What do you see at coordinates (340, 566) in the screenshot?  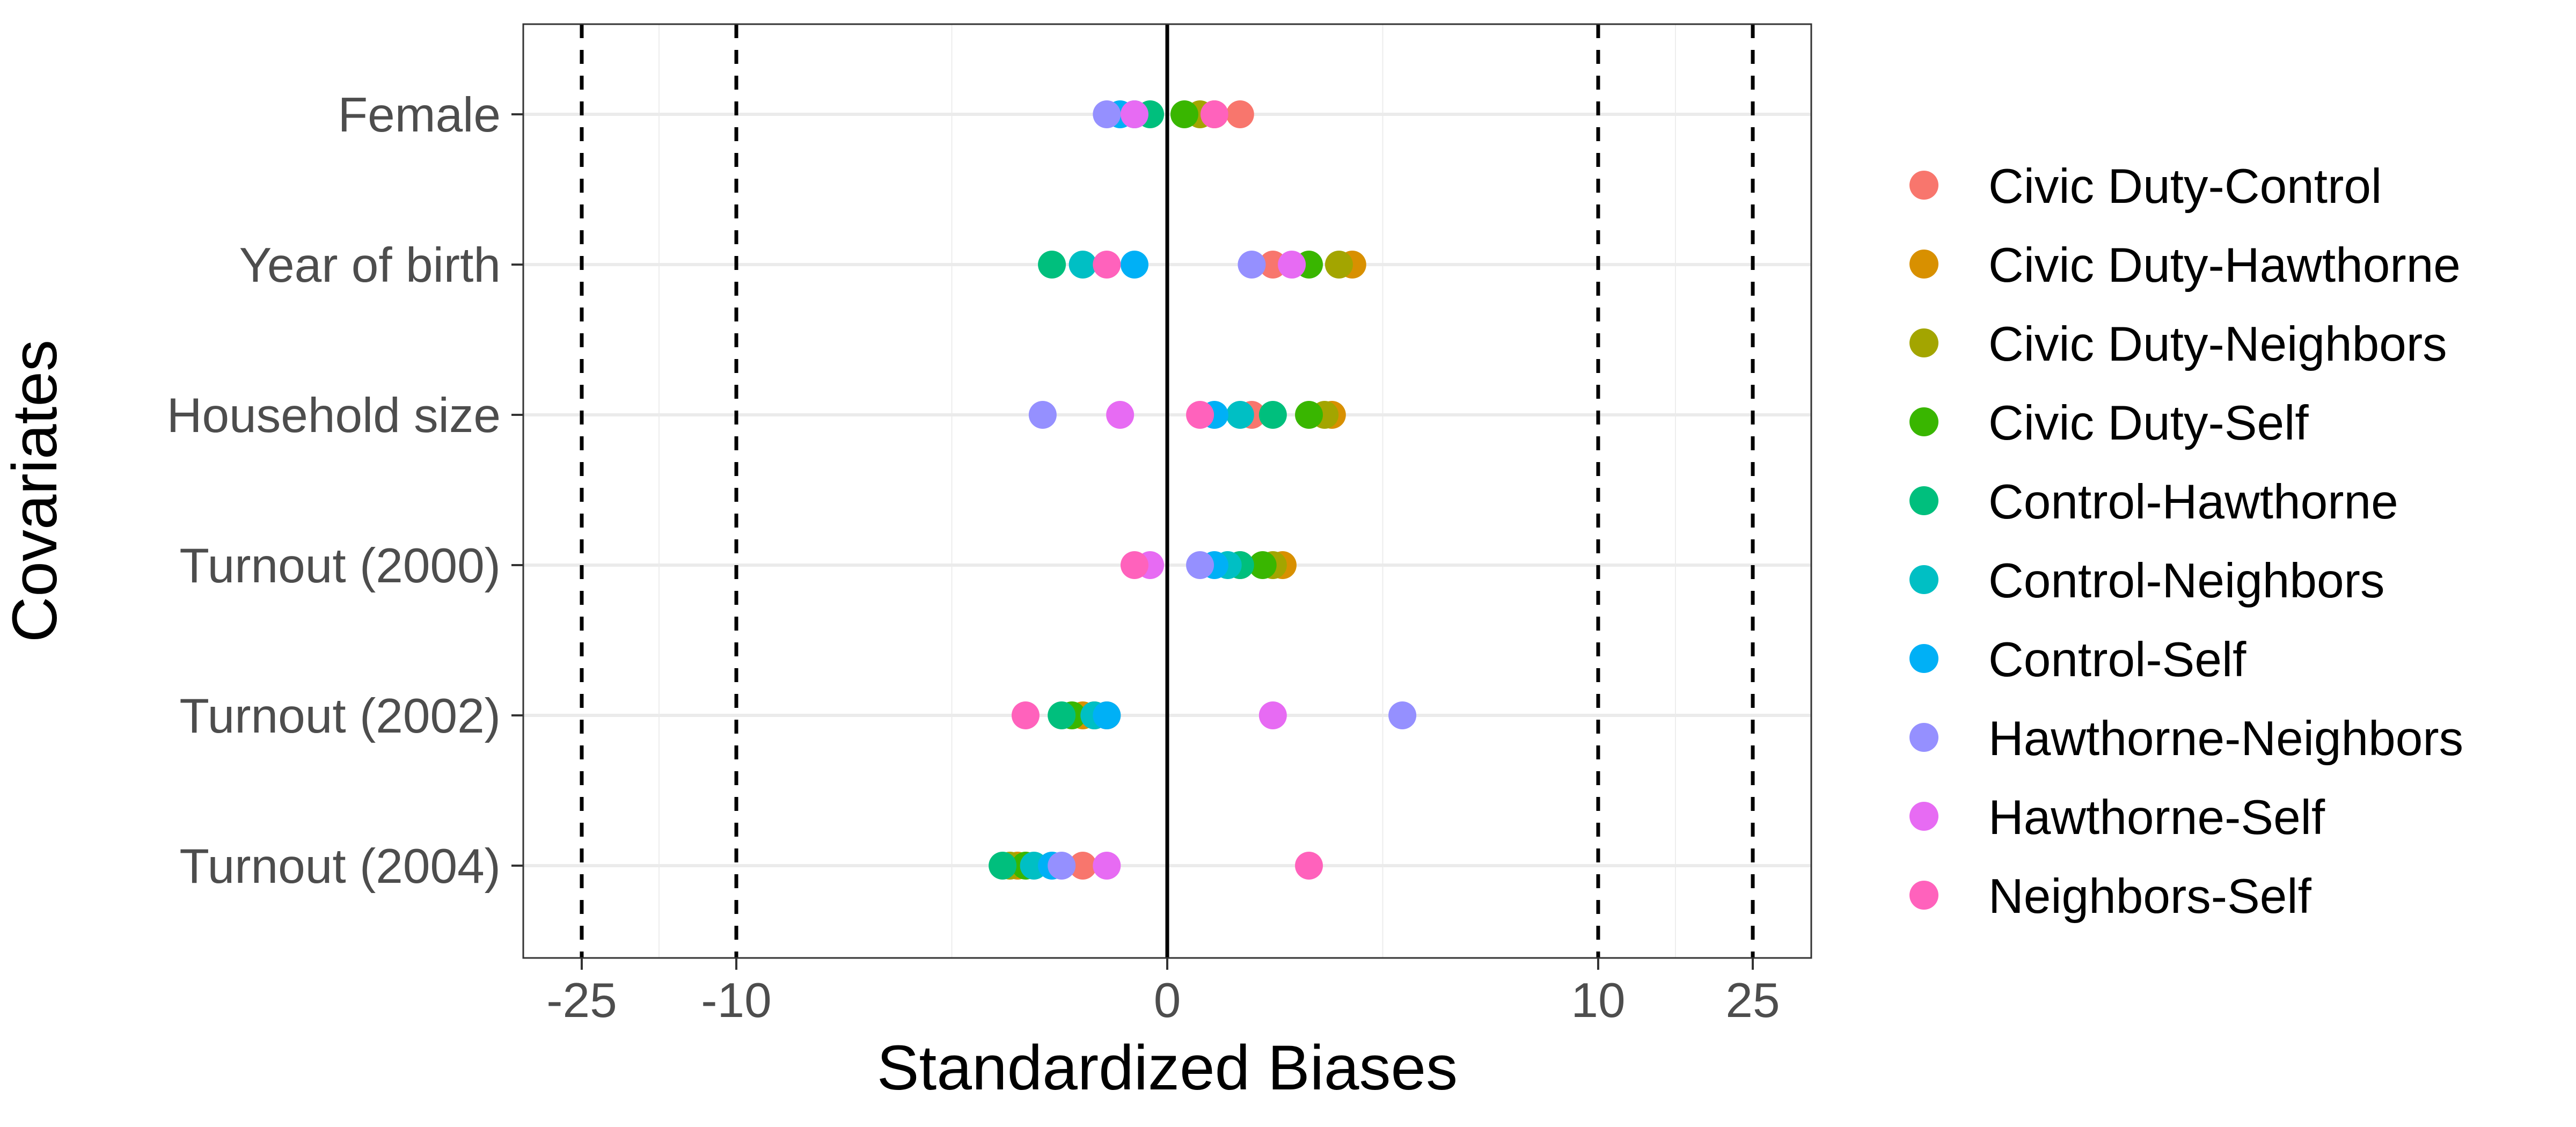 I see `y-tick-label: Turnout (2000)` at bounding box center [340, 566].